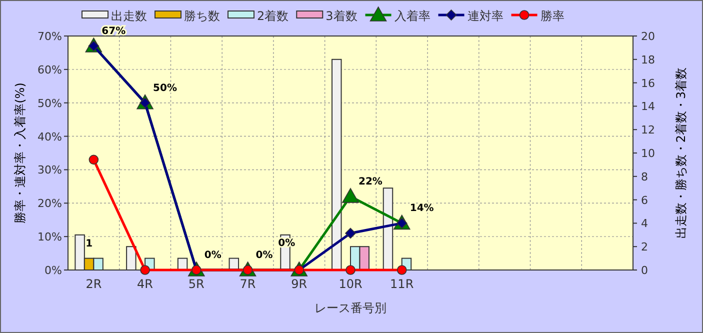 The height and width of the screenshot is (333, 703). What do you see at coordinates (89, 244) in the screenshot?
I see `data-label: 1` at bounding box center [89, 244].